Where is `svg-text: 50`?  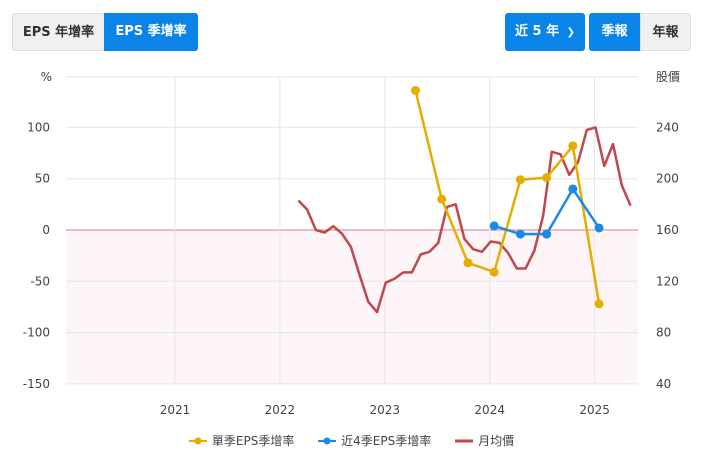
svg-text: 50 is located at coordinates (42, 179).